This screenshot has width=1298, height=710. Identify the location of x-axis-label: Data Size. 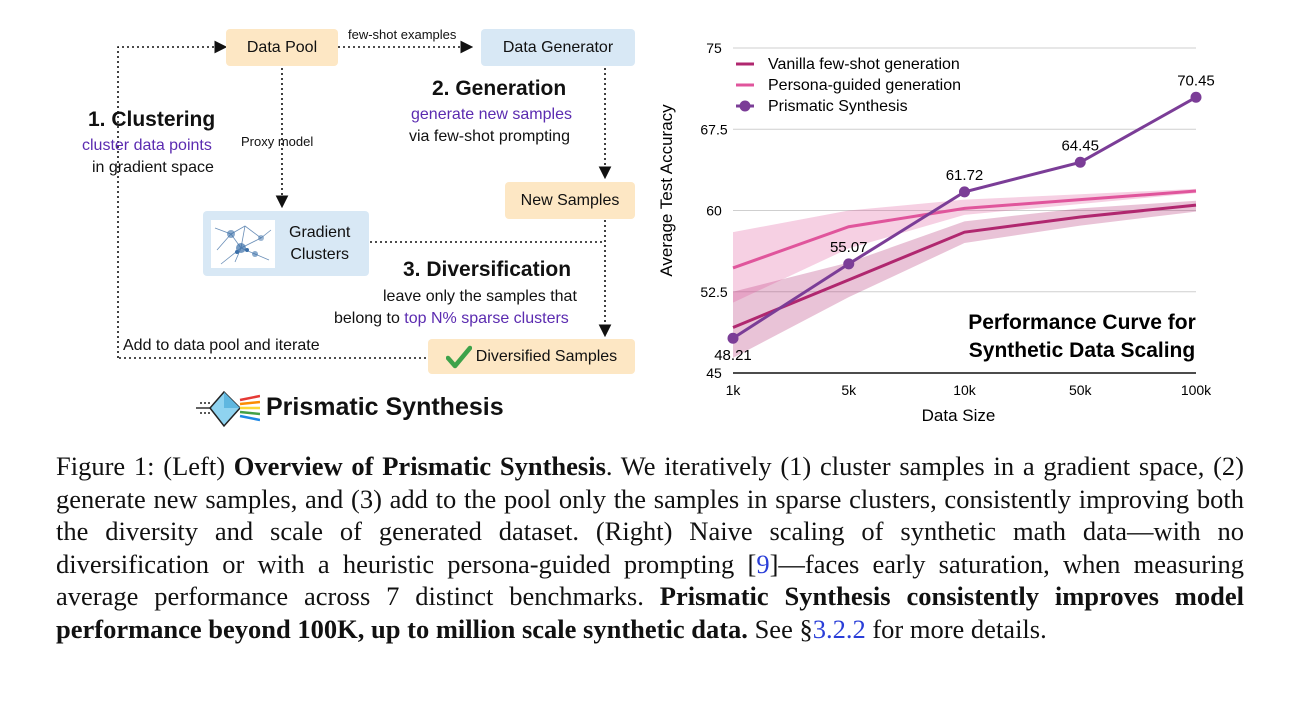
(959, 415).